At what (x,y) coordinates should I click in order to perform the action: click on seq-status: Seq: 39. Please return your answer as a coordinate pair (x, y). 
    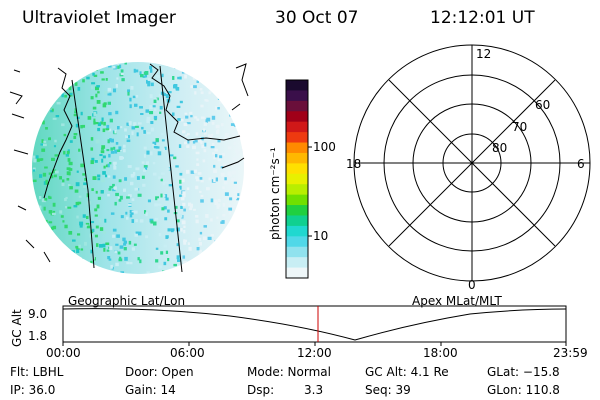
    Looking at the image, I should click on (388, 390).